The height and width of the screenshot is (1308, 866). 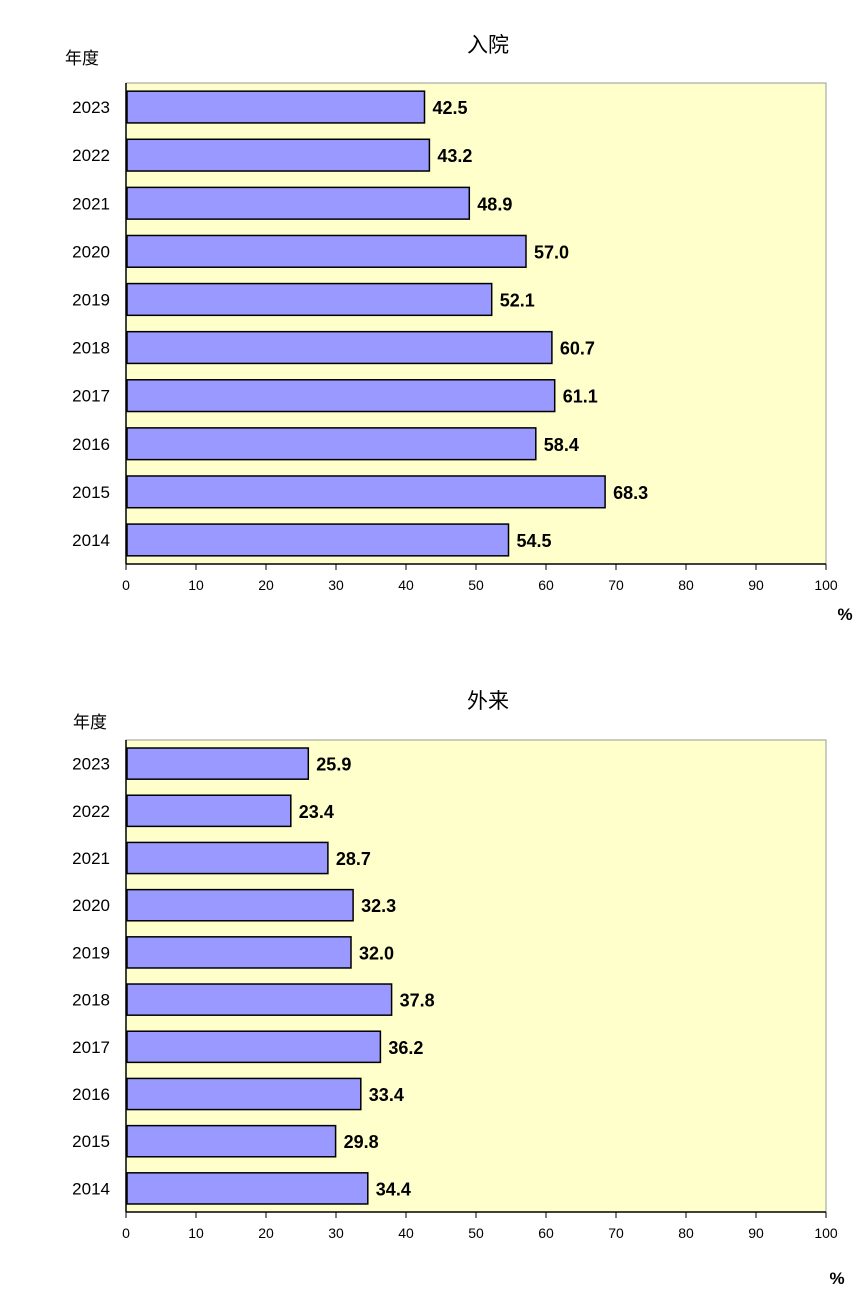 What do you see at coordinates (417, 1001) in the screenshot?
I see `value-label: 37.8` at bounding box center [417, 1001].